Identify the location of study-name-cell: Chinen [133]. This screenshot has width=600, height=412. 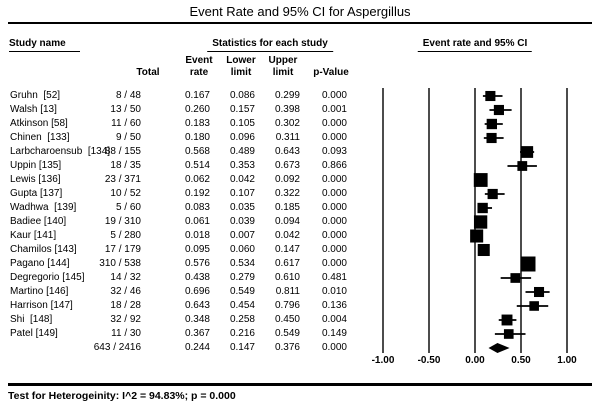
(40, 137).